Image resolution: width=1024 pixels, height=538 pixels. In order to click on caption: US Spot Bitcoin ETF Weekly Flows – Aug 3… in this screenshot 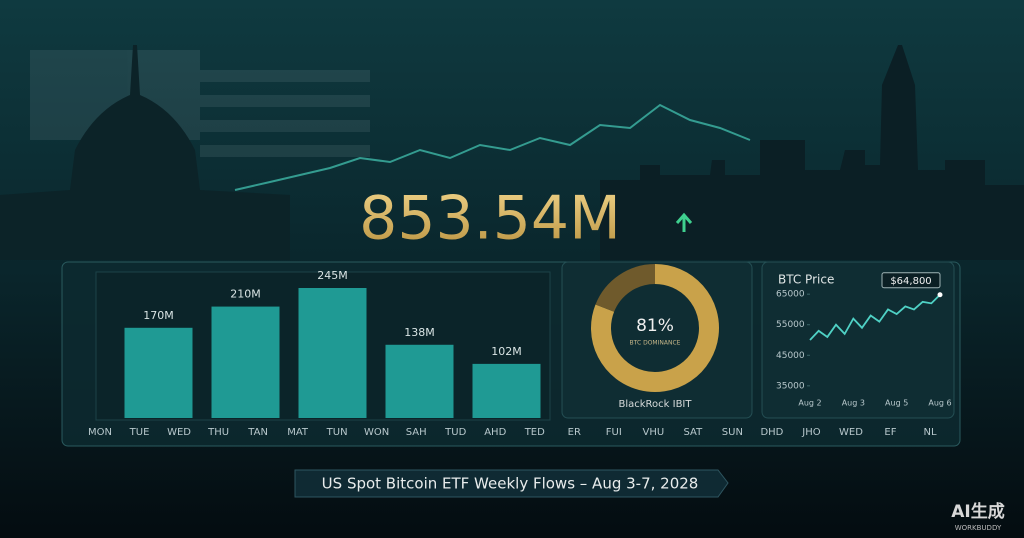, I will do `click(510, 484)`.